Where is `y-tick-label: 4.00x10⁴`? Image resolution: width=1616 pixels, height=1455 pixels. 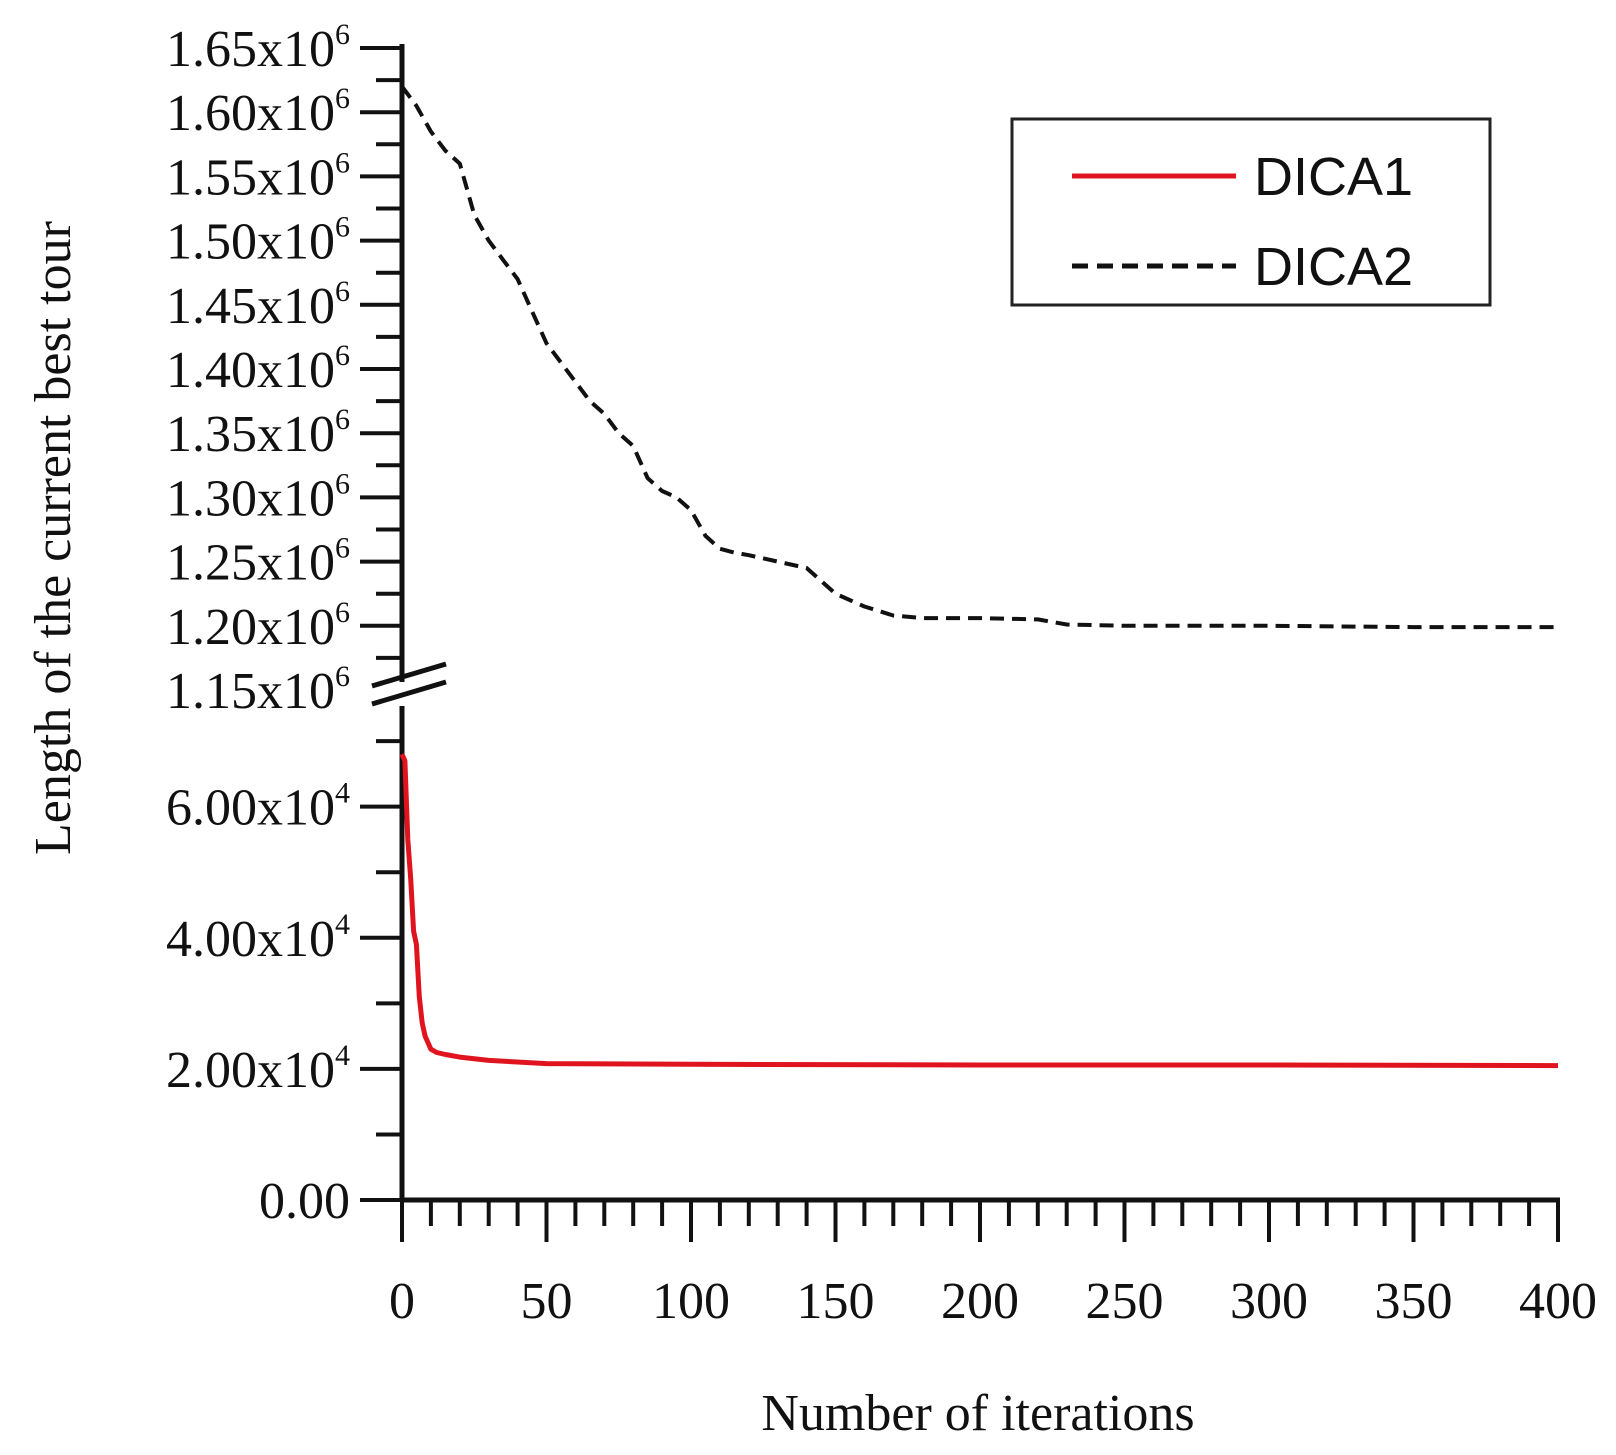
y-tick-label: 4.00x10⁴ is located at coordinates (258, 938).